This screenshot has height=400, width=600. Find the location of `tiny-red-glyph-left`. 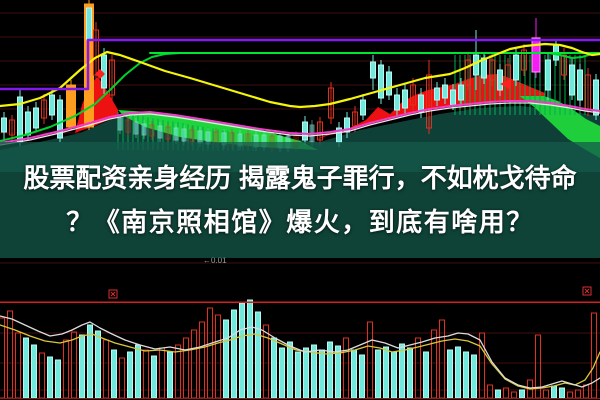

tiny-red-glyph-left is located at coordinates (113, 294).